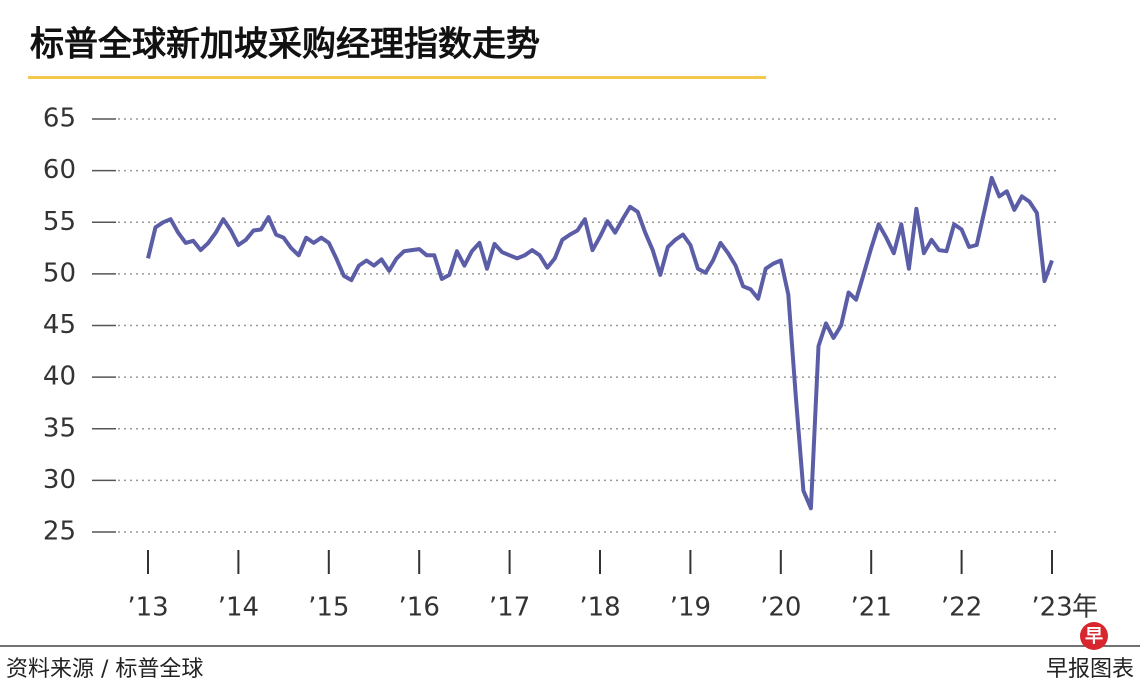 This screenshot has height=689, width=1140. Describe the element at coordinates (599, 608) in the screenshot. I see `x-tick-label: ’18` at that location.